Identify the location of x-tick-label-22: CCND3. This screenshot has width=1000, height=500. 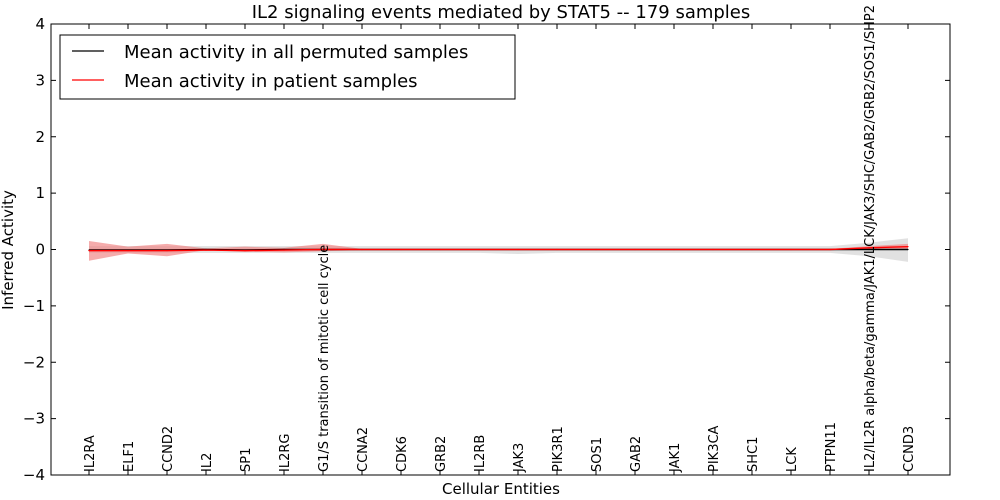
(909, 449).